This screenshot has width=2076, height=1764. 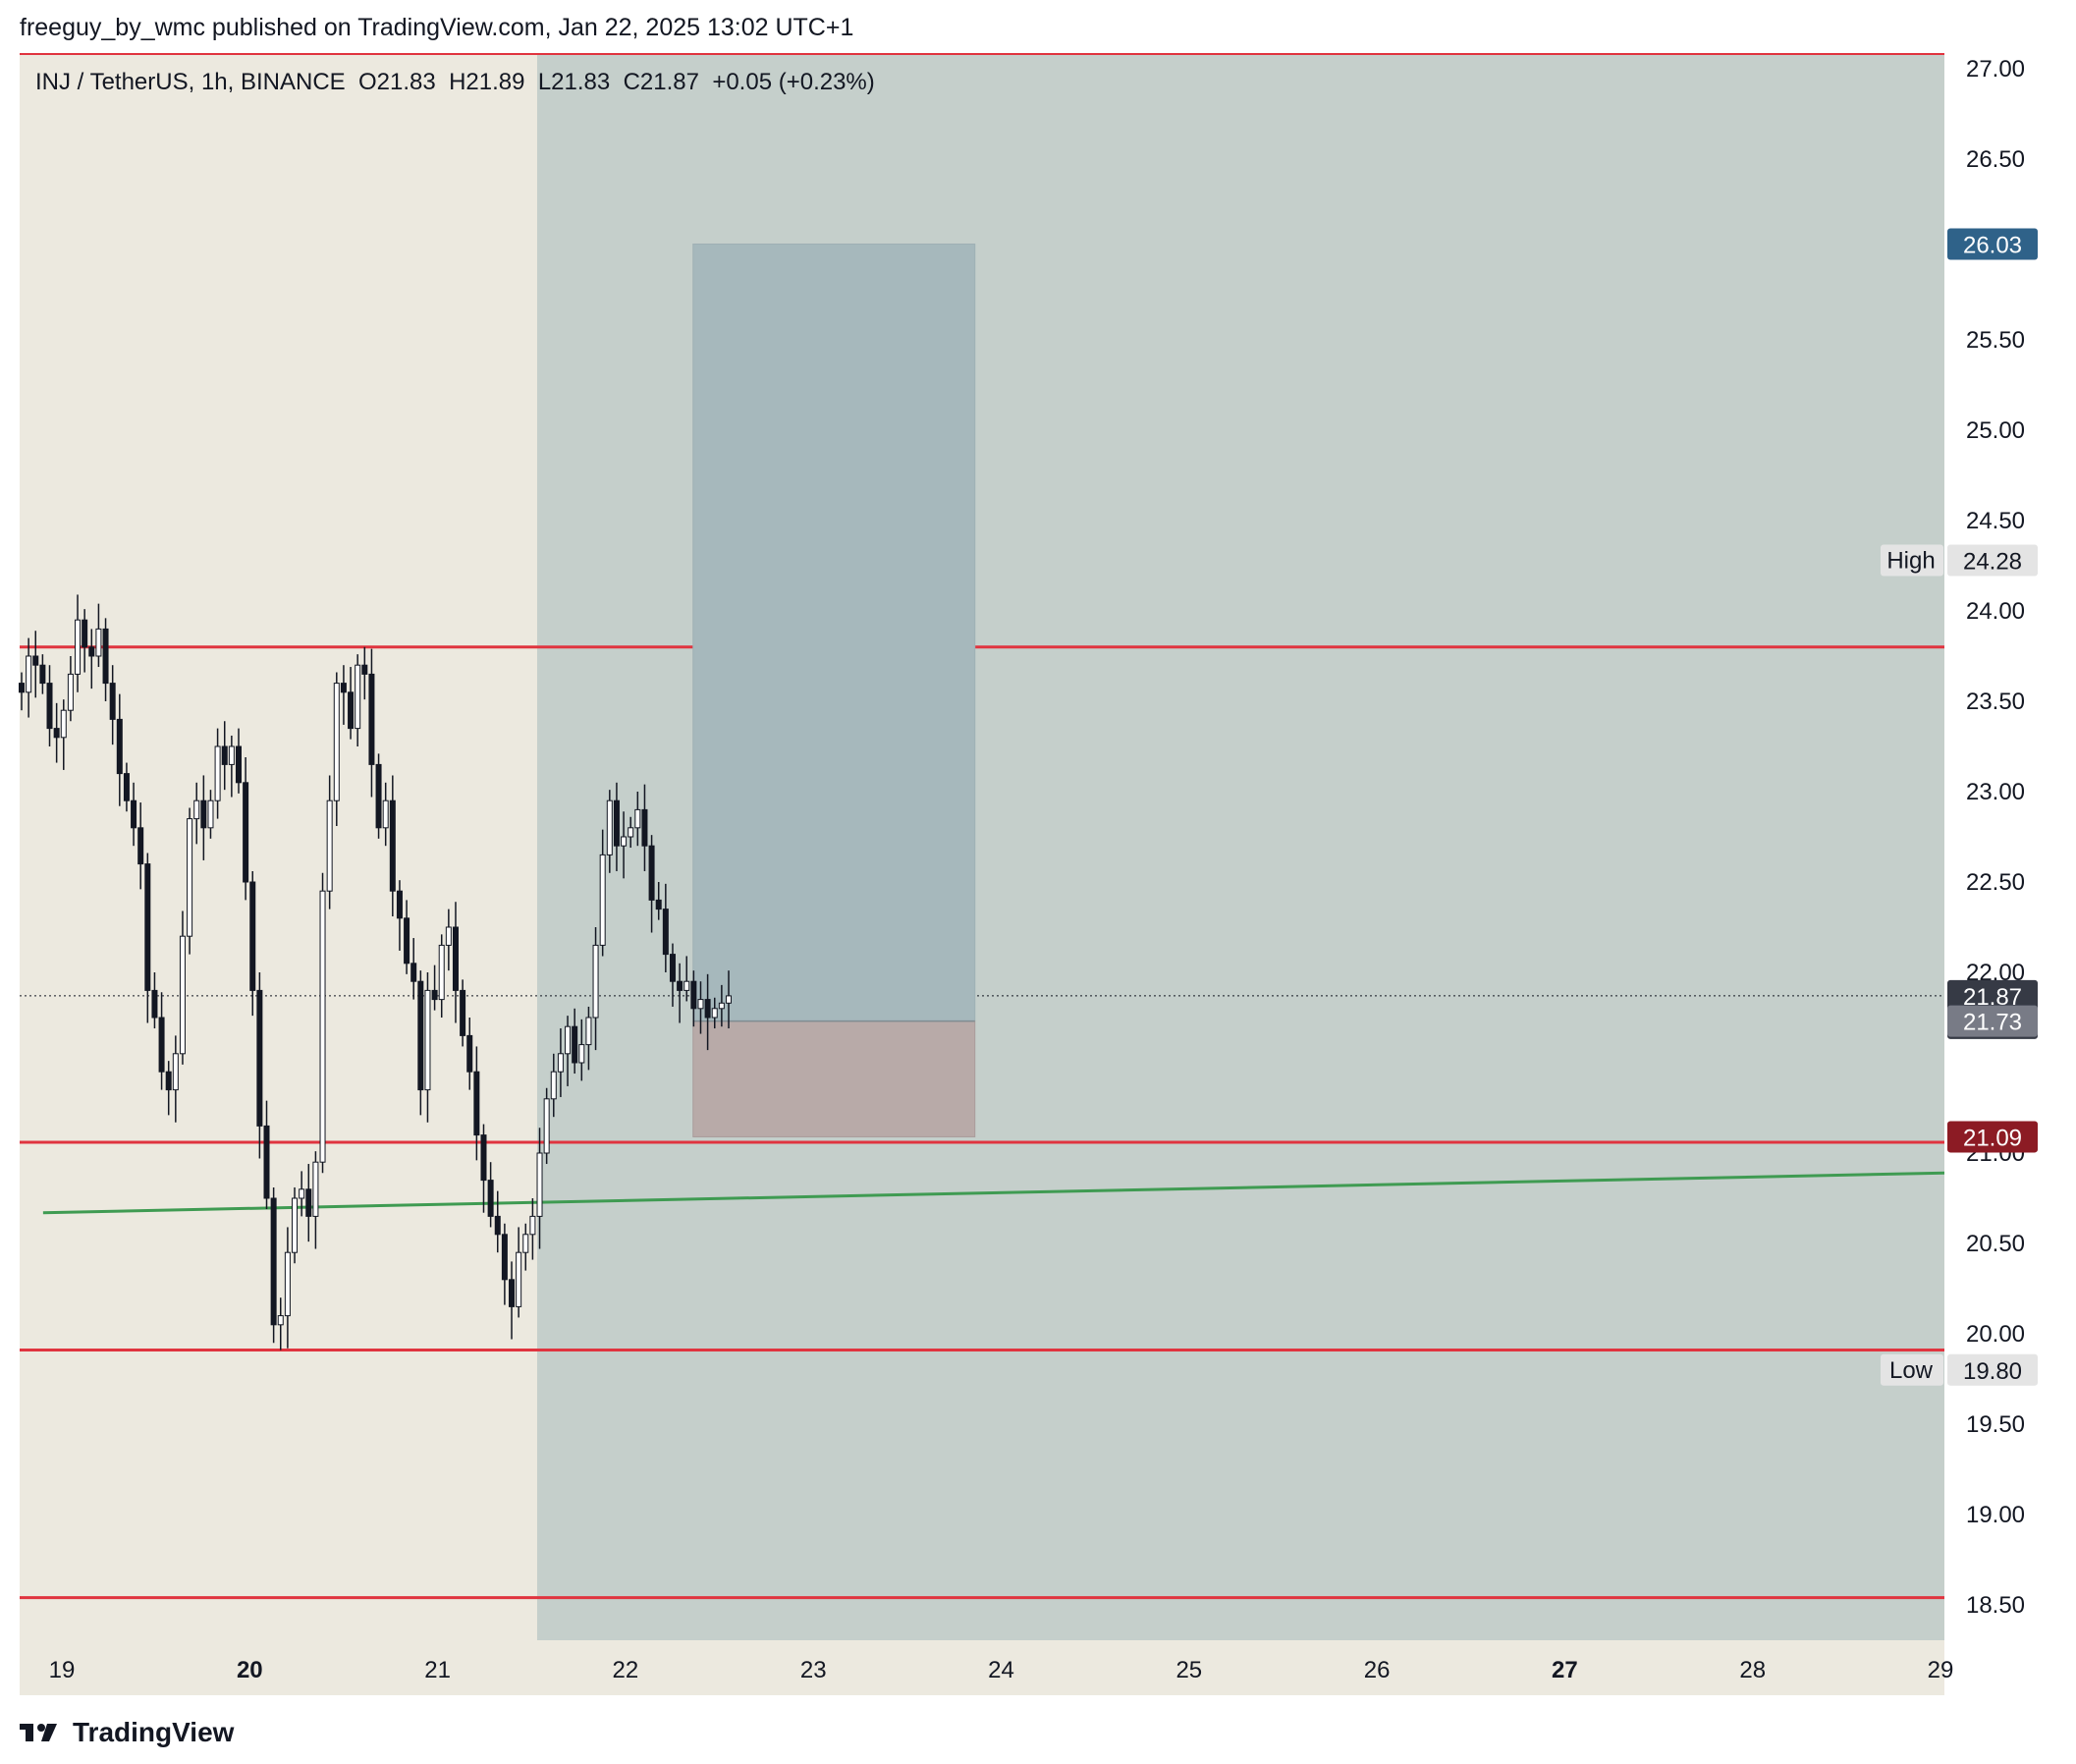 What do you see at coordinates (1996, 1515) in the screenshot?
I see `price-tick-label: 19.00` at bounding box center [1996, 1515].